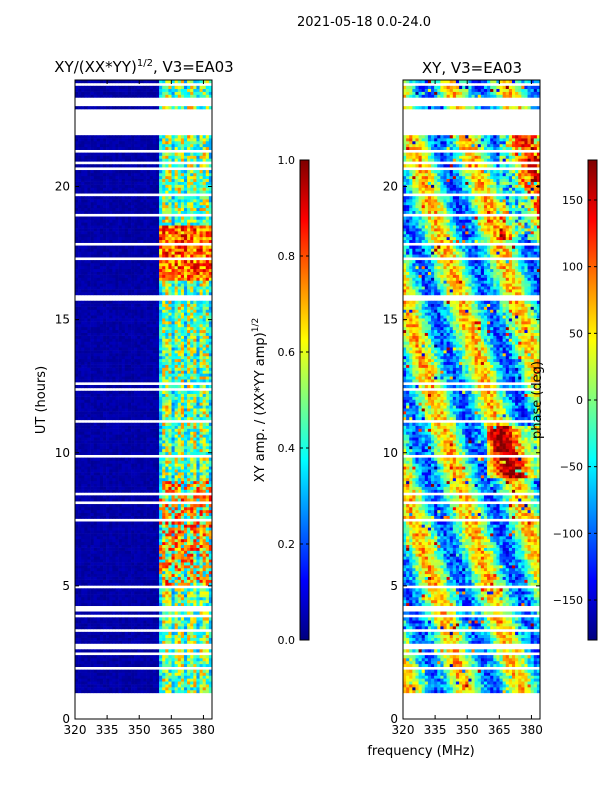 Image resolution: width=600 pixels, height=800 pixels. I want to click on amplitude-ylabel: UT (hours), so click(41, 400).